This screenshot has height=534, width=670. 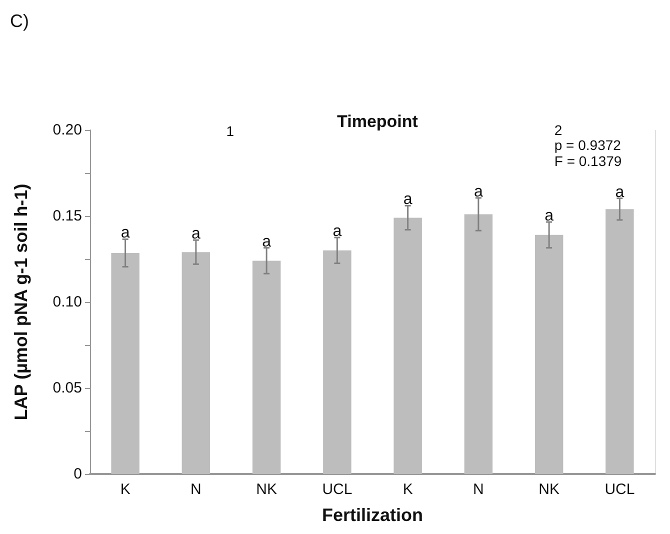 I want to click on y-tick-label: 0.10, so click(x=67, y=302).